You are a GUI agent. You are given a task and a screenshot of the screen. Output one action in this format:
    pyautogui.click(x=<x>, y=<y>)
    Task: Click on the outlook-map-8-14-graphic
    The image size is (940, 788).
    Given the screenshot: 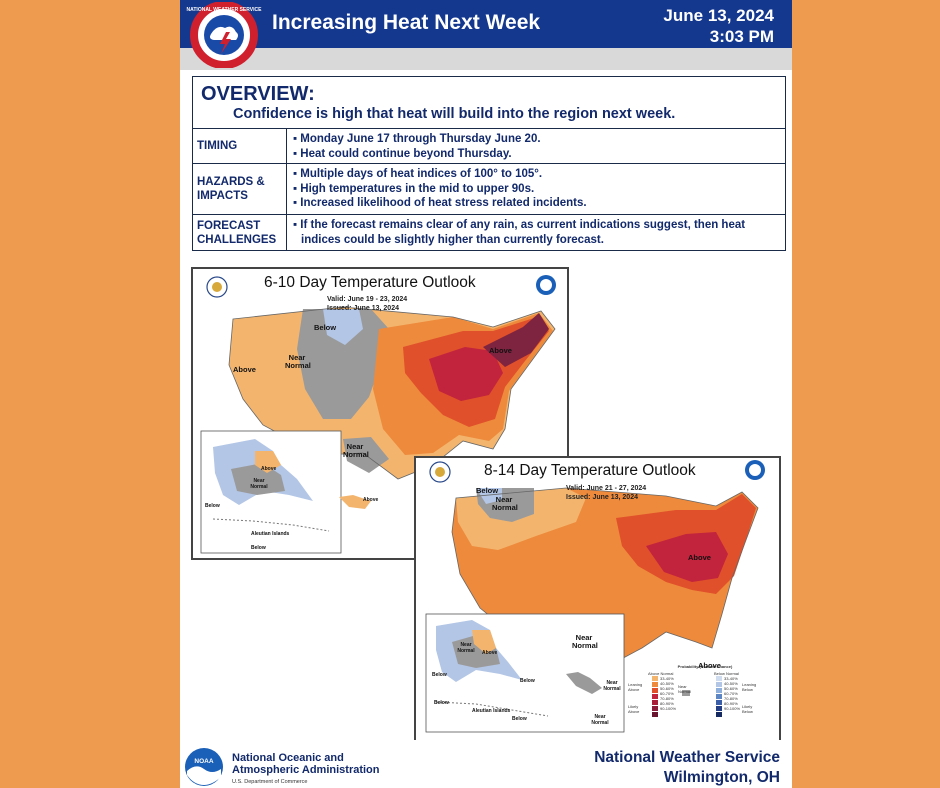 What is the action you would take?
    pyautogui.click(x=595, y=596)
    